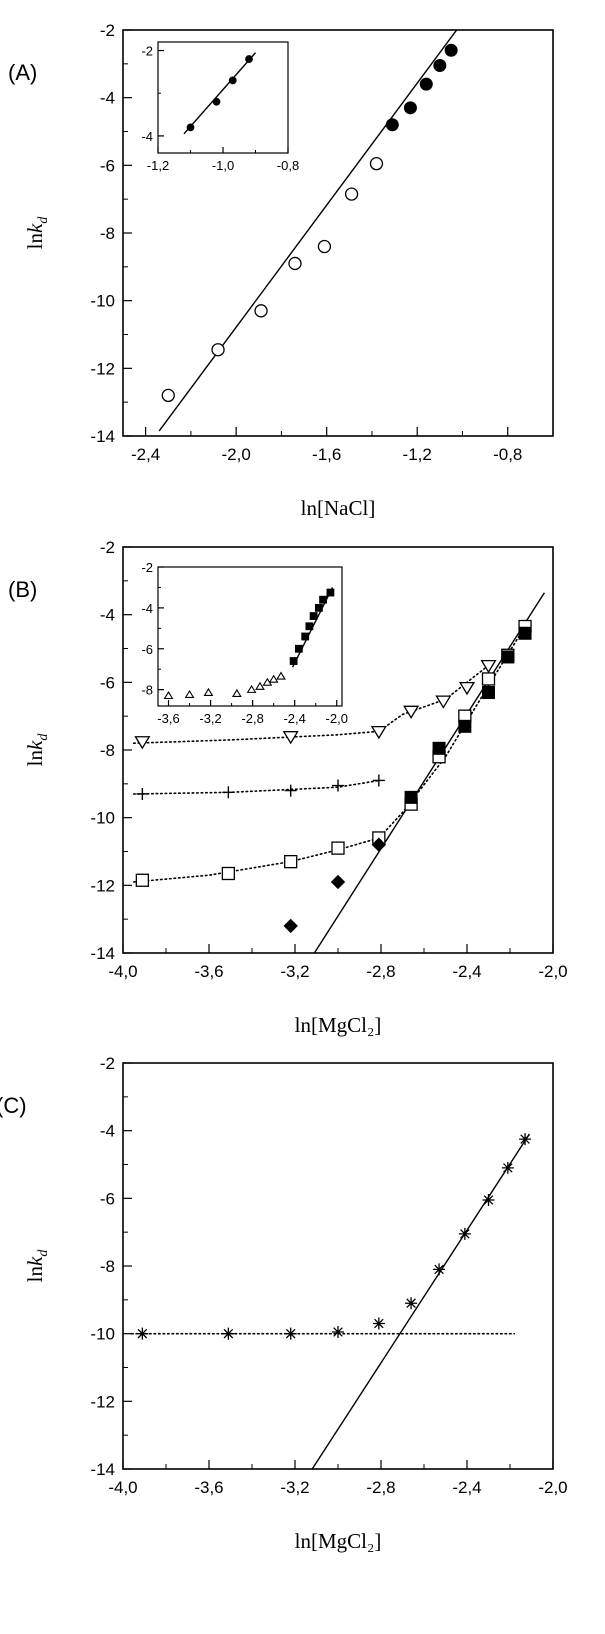 This screenshot has width=605, height=1634. Describe the element at coordinates (338, 508) in the screenshot. I see `x-axis-title: ln[NaCl]` at that location.